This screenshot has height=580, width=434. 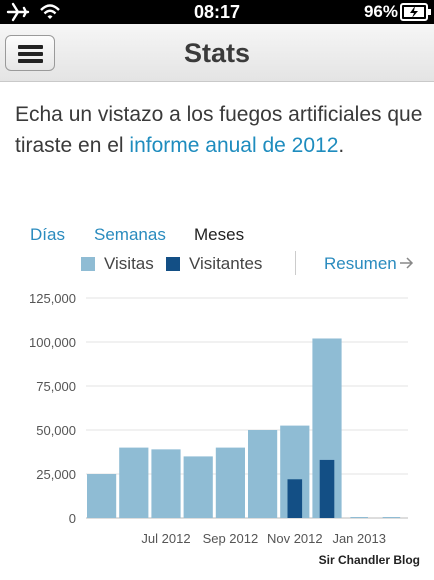 What do you see at coordinates (56, 474) in the screenshot?
I see `y-tick-label: 25,000` at bounding box center [56, 474].